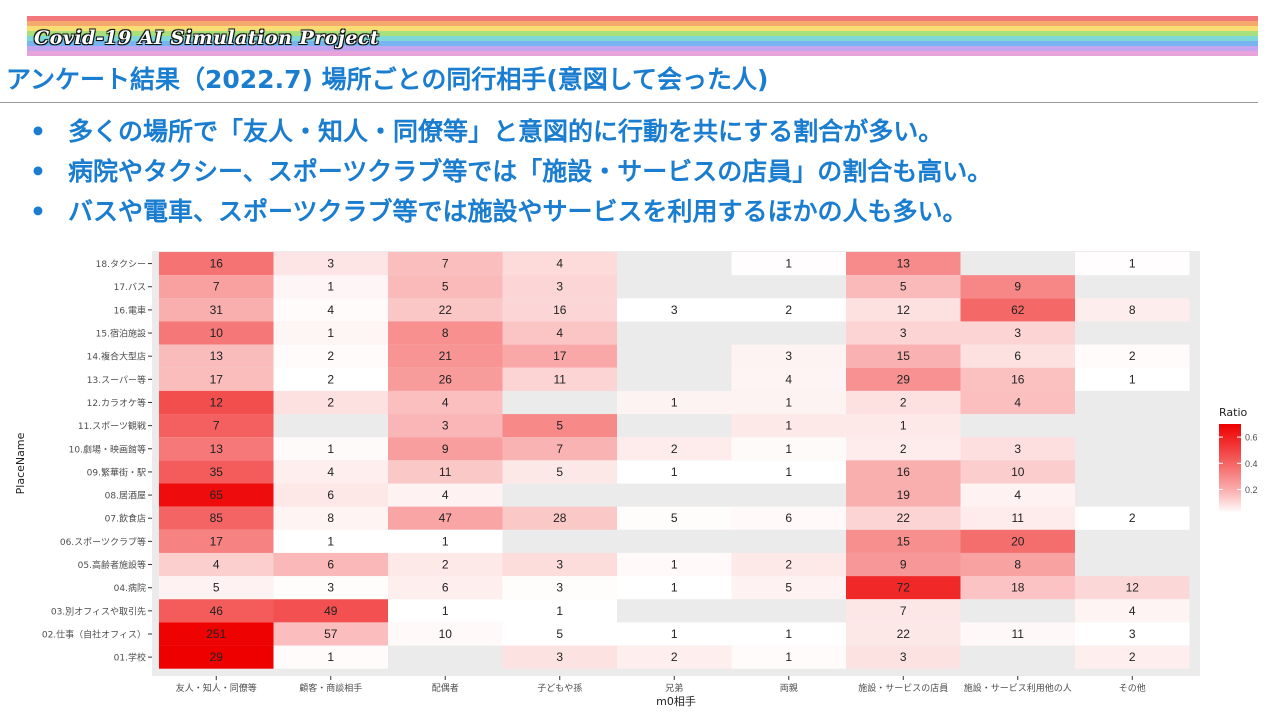  I want to click on cell-value-label: 10, so click(1018, 472).